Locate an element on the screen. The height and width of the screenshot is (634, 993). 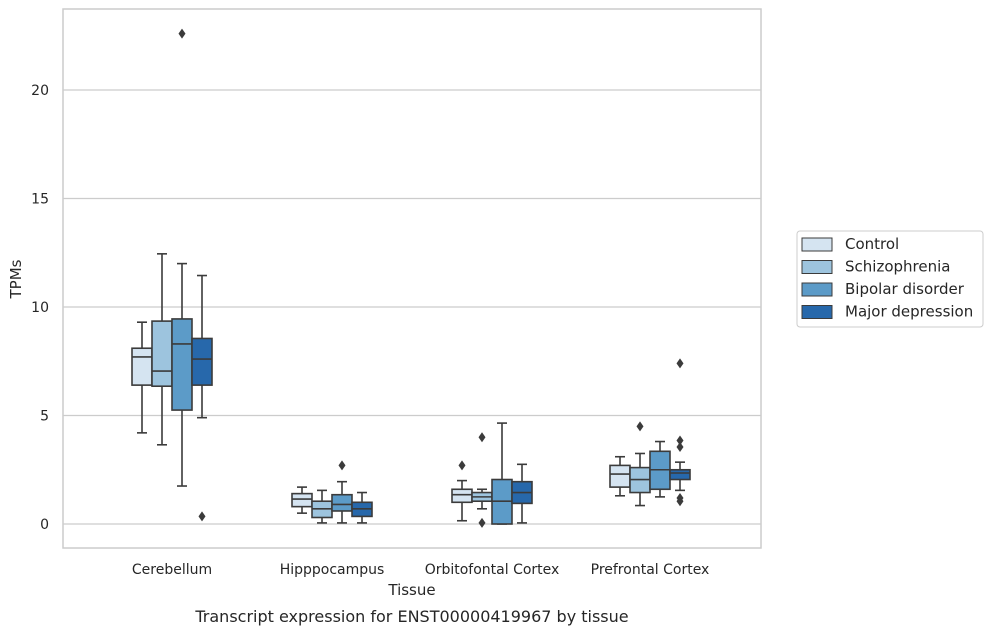
legend-frame is located at coordinates (890, 279).